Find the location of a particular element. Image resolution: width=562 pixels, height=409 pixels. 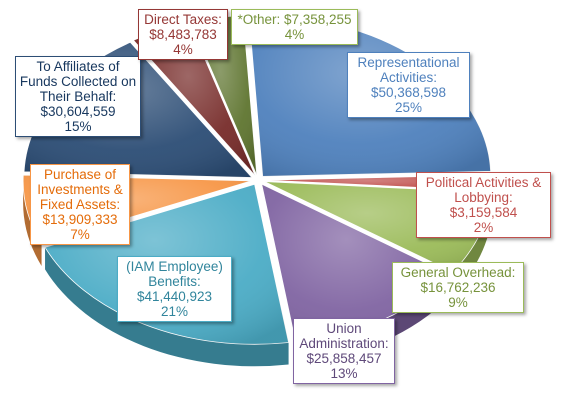

callout-employee-benefits: (IAM Employee) Benefits: $41,440,923 21% is located at coordinates (174, 289).